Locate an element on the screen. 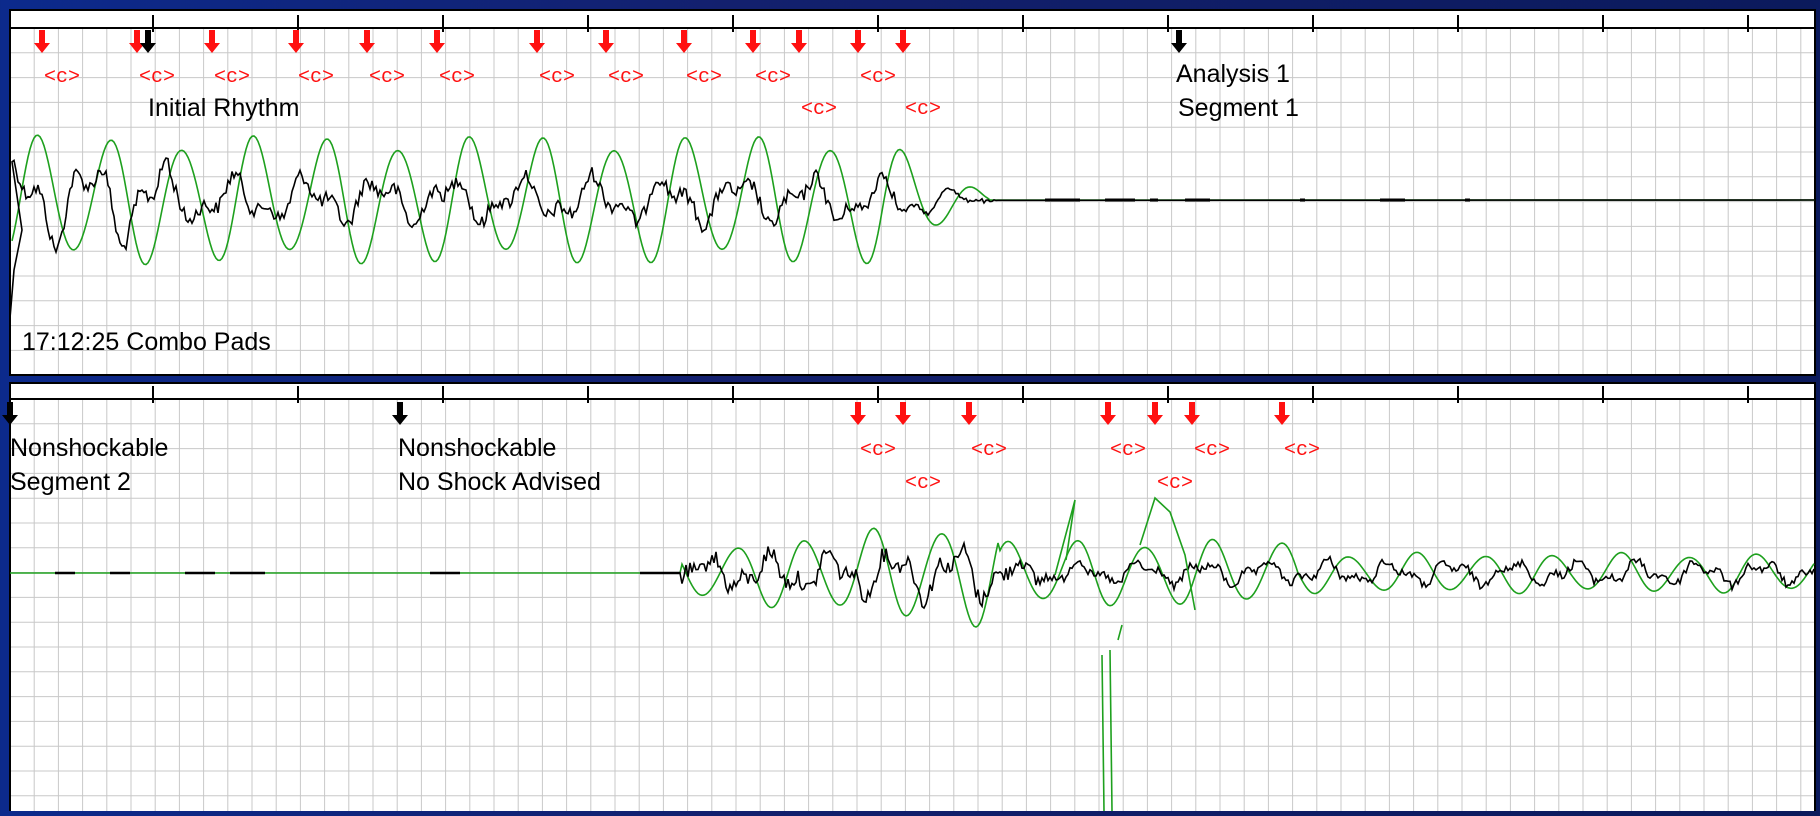  annotation-nonshockable-1: Nonshockable is located at coordinates (89, 448).